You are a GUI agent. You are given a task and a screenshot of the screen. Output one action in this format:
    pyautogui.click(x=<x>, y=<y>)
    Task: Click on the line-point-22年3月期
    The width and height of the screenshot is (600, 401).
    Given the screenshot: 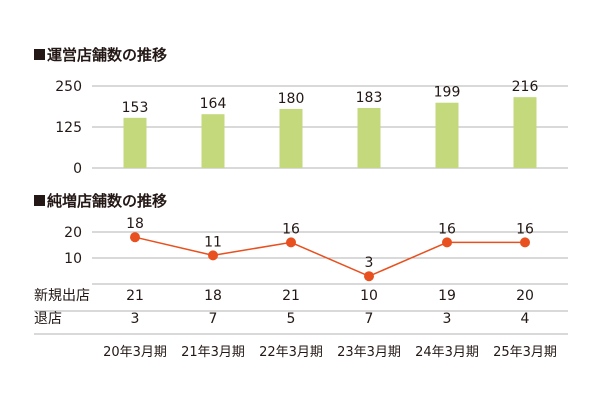 What is the action you would take?
    pyautogui.click(x=291, y=242)
    